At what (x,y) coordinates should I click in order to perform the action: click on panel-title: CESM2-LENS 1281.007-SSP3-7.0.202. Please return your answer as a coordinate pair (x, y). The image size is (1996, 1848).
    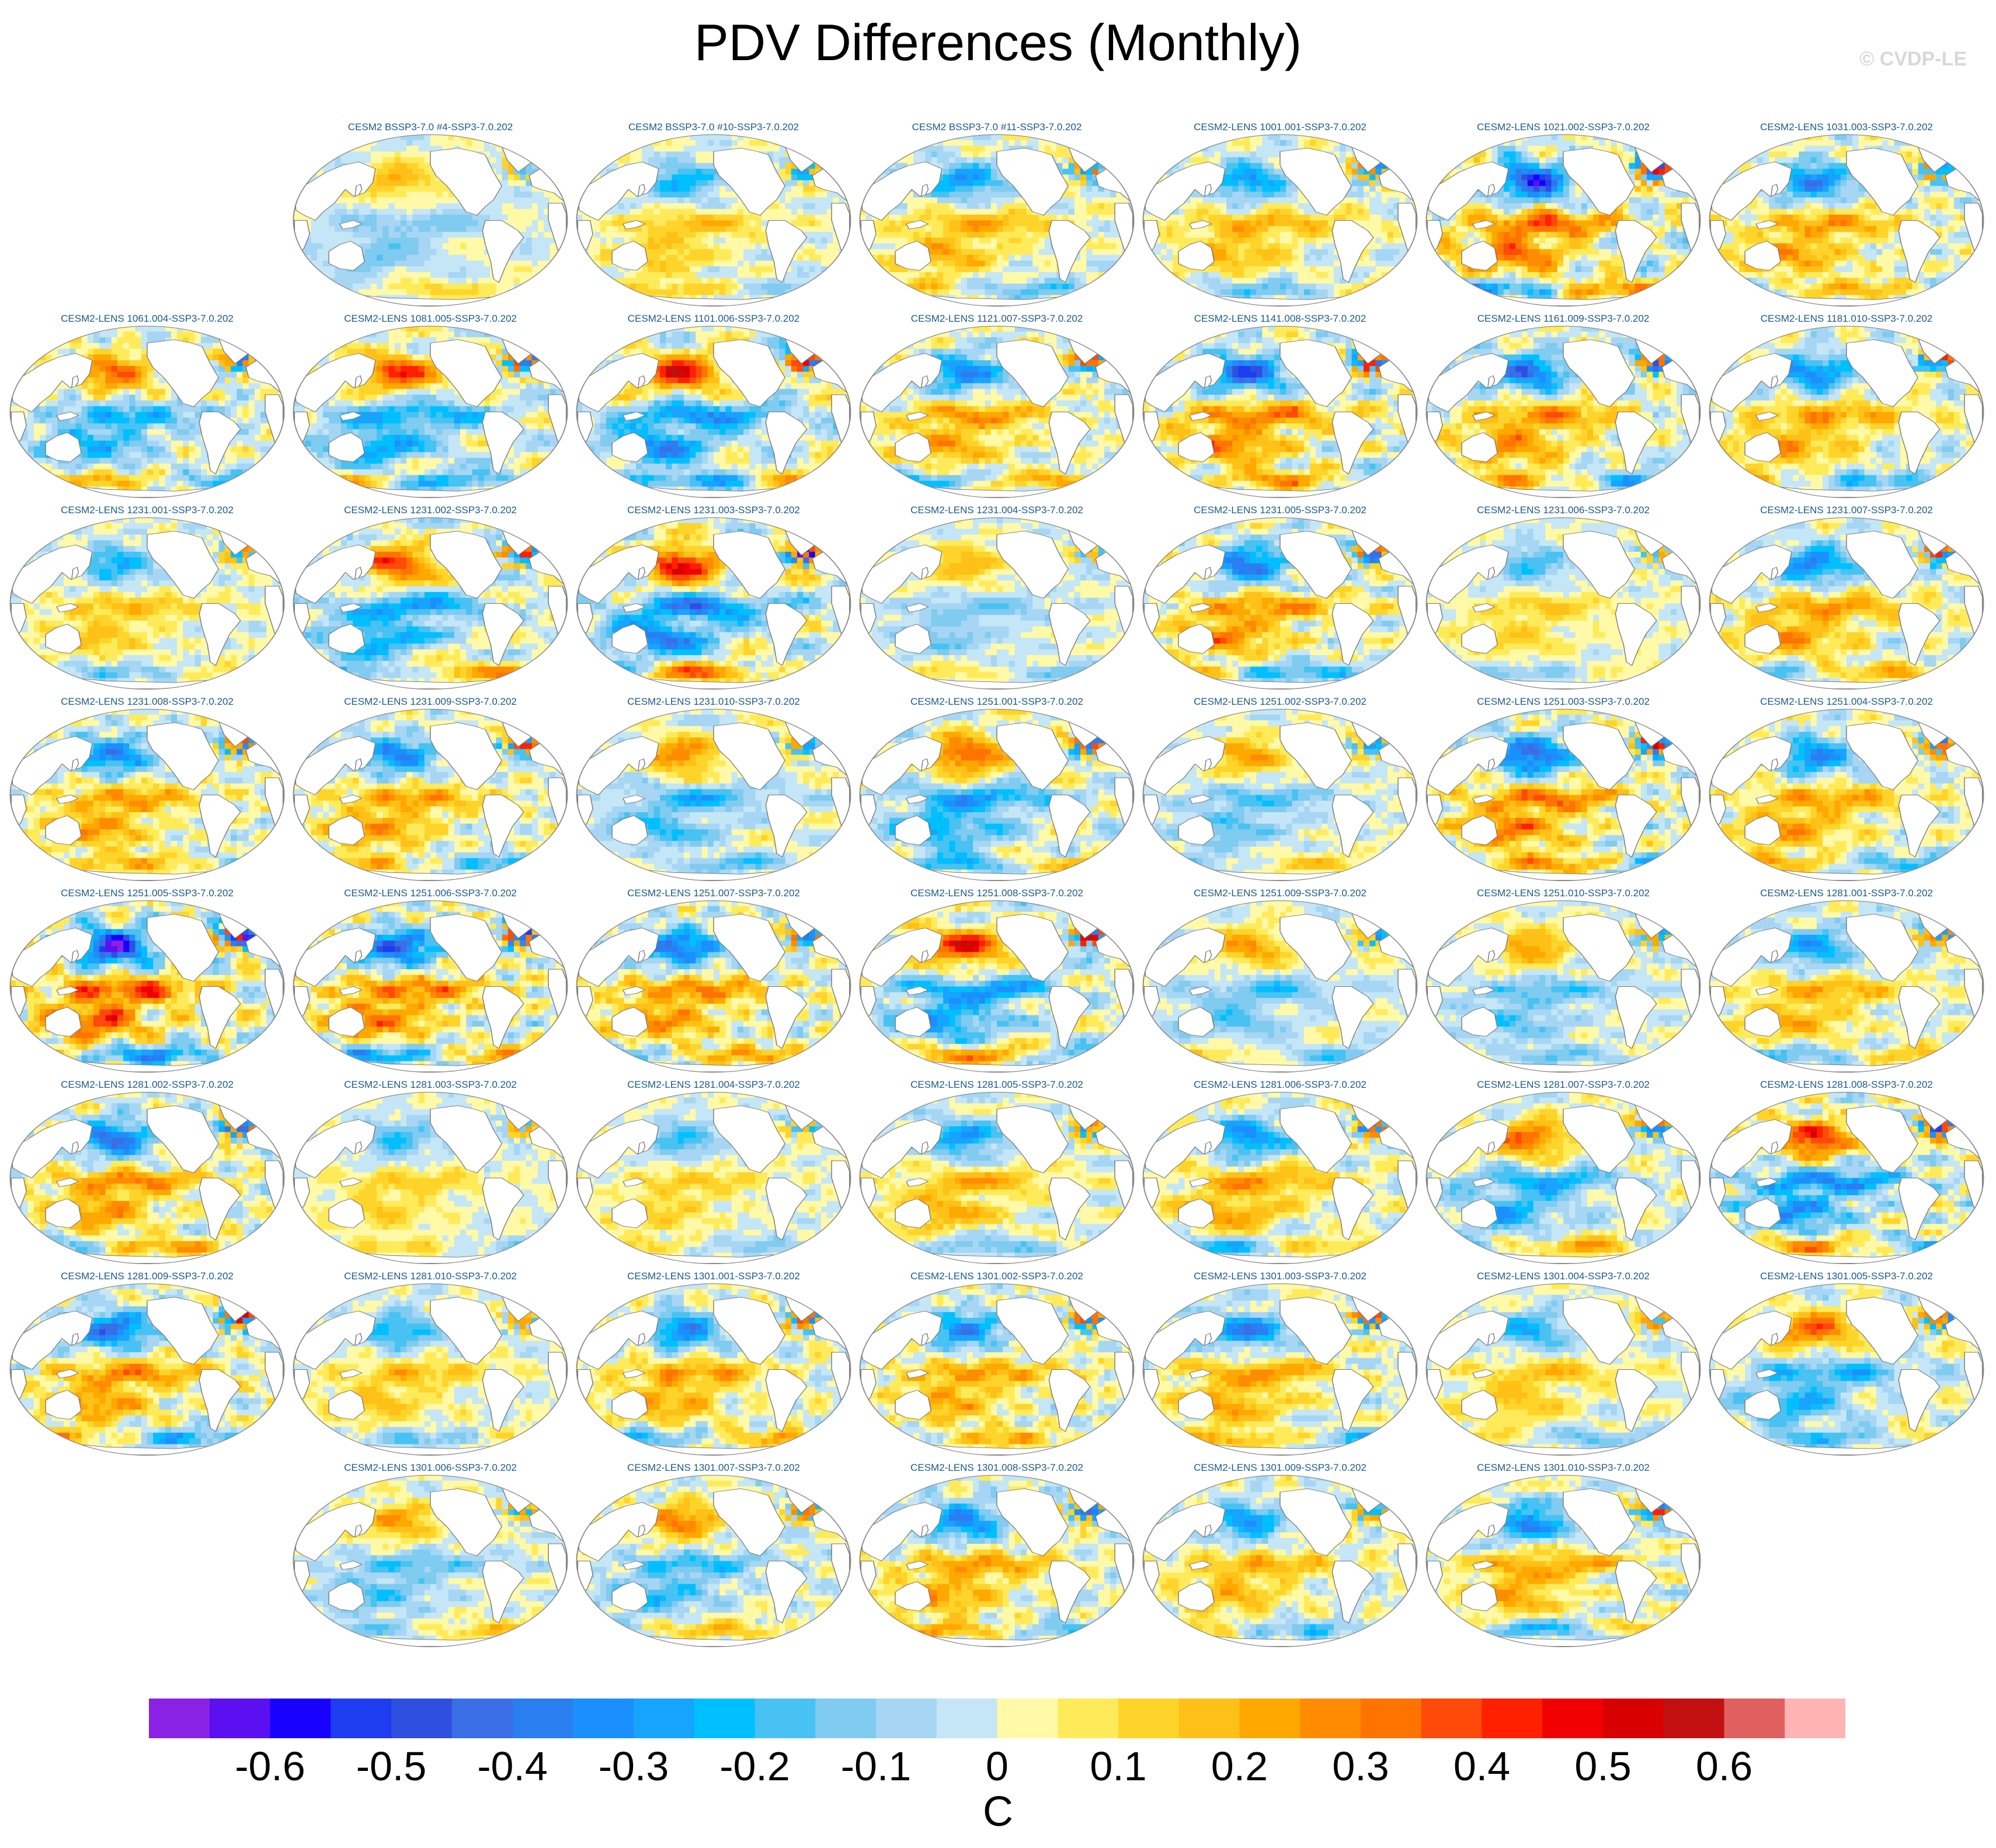
    Looking at the image, I should click on (1563, 1085).